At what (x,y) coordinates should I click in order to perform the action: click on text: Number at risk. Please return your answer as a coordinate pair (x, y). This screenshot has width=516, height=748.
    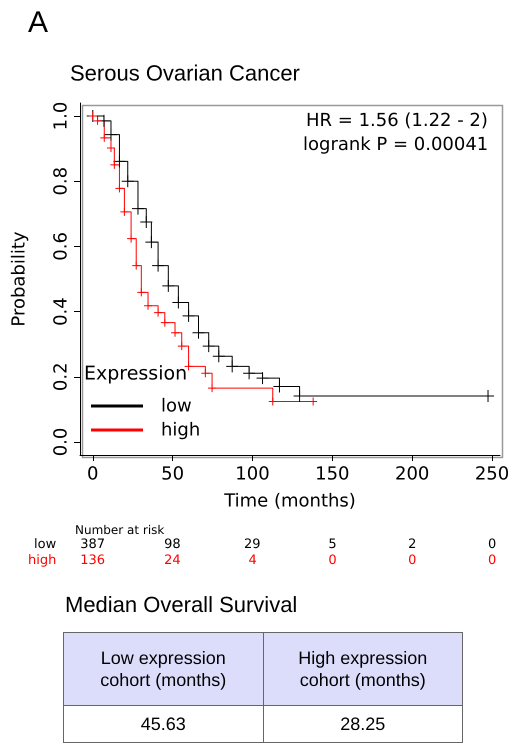
    Looking at the image, I should click on (119, 530).